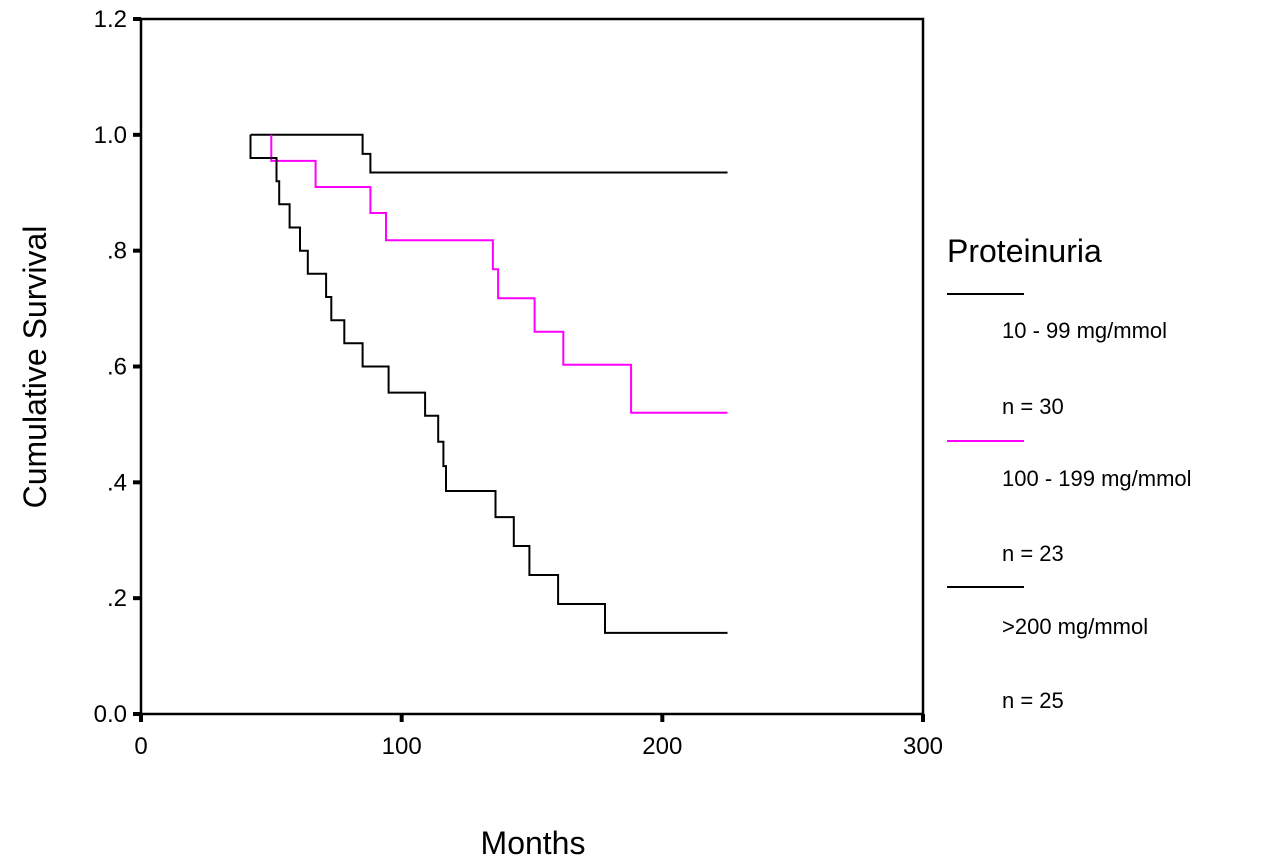 This screenshot has height=859, width=1276. I want to click on y-tick-label: 0.0, so click(110, 714).